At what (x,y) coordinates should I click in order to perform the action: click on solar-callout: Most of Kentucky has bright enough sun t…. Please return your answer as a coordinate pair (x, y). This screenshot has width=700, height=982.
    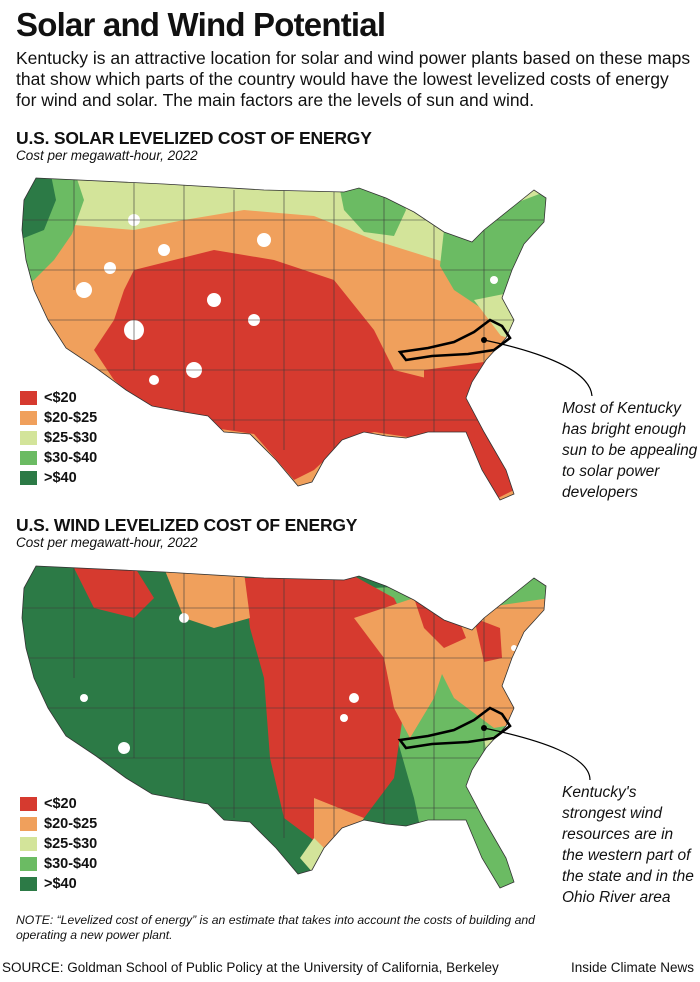
    Looking at the image, I should click on (630, 450).